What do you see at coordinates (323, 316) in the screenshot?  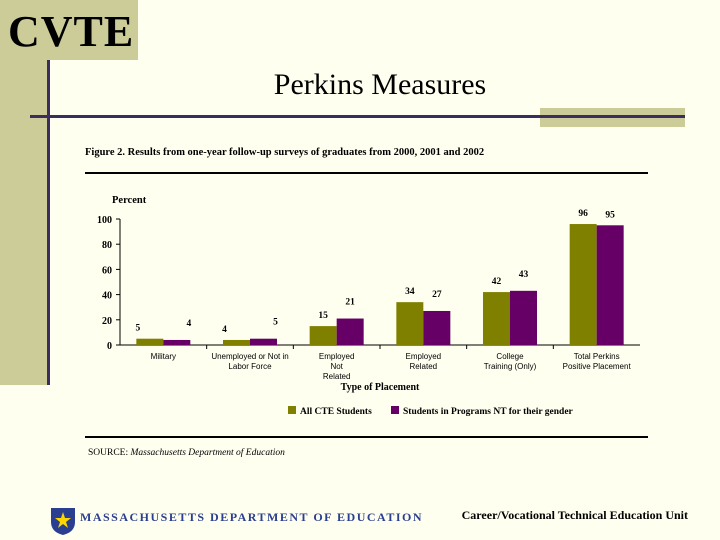 I see `data-label: 15` at bounding box center [323, 316].